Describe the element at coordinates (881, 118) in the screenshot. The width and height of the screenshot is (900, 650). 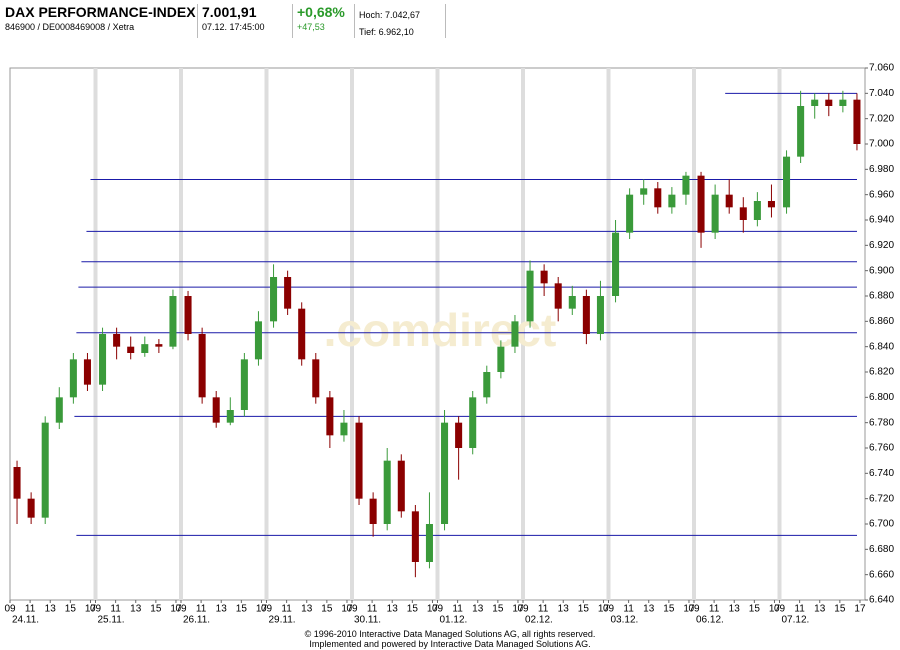
I see `y-tick-label: 7.020` at that location.